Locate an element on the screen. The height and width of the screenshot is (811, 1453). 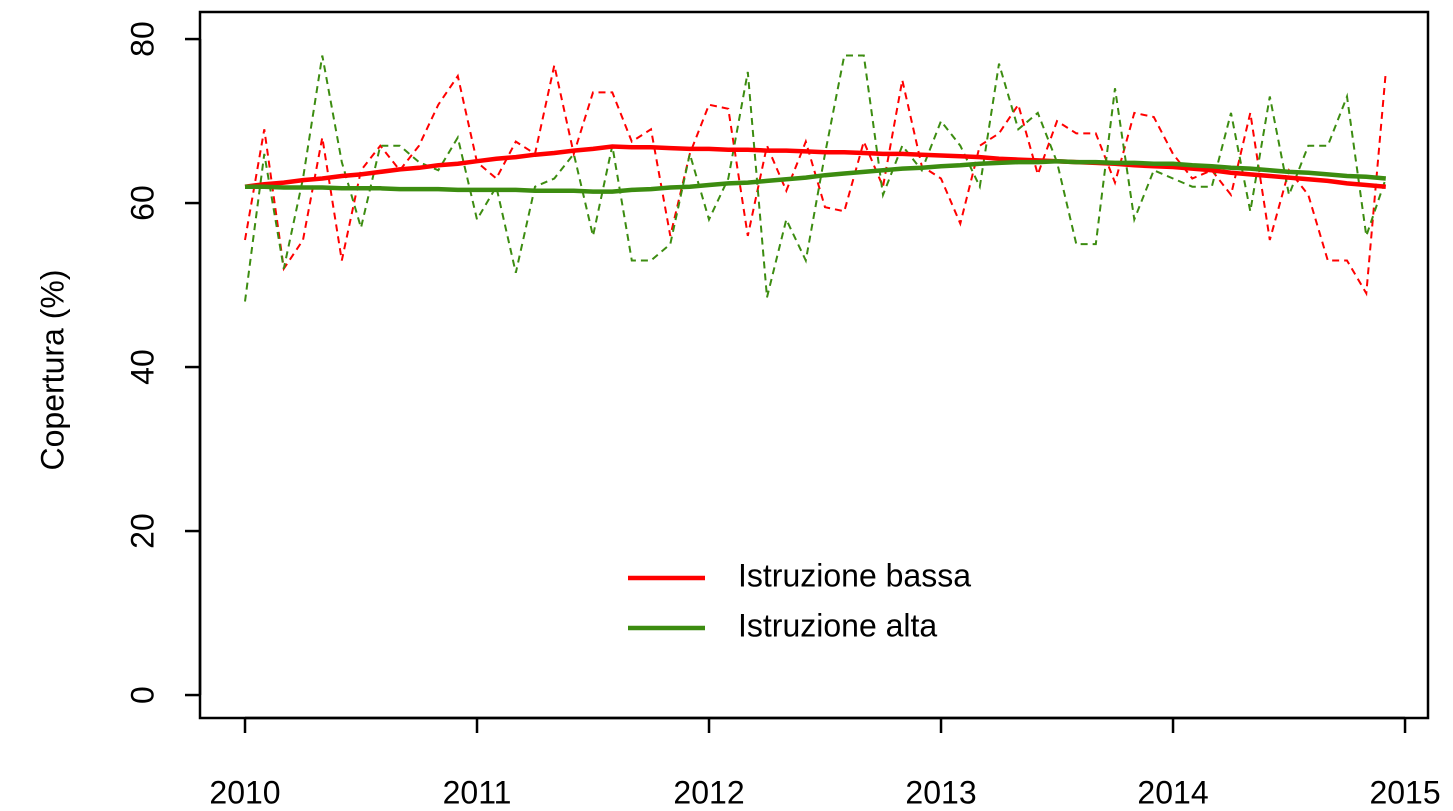
y-tick-label: 60 is located at coordinates (142, 203).